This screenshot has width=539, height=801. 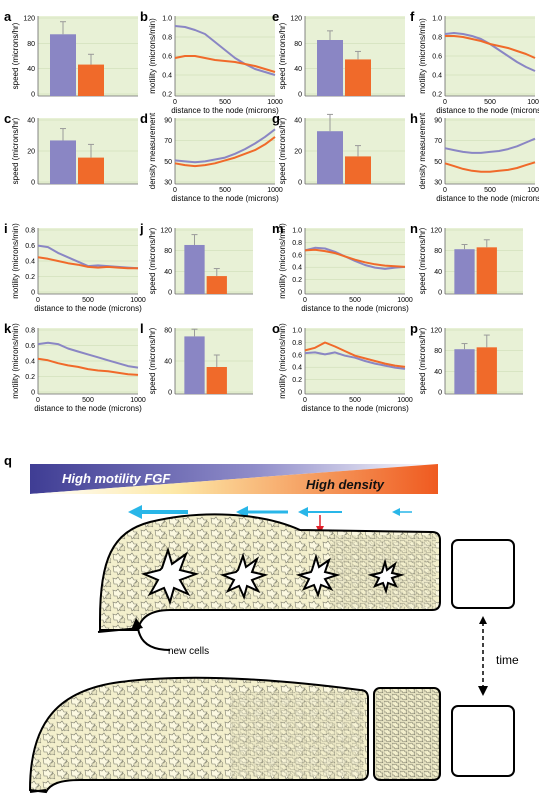 What do you see at coordinates (483, 741) in the screenshot?
I see `segment-box-lower` at bounding box center [483, 741].